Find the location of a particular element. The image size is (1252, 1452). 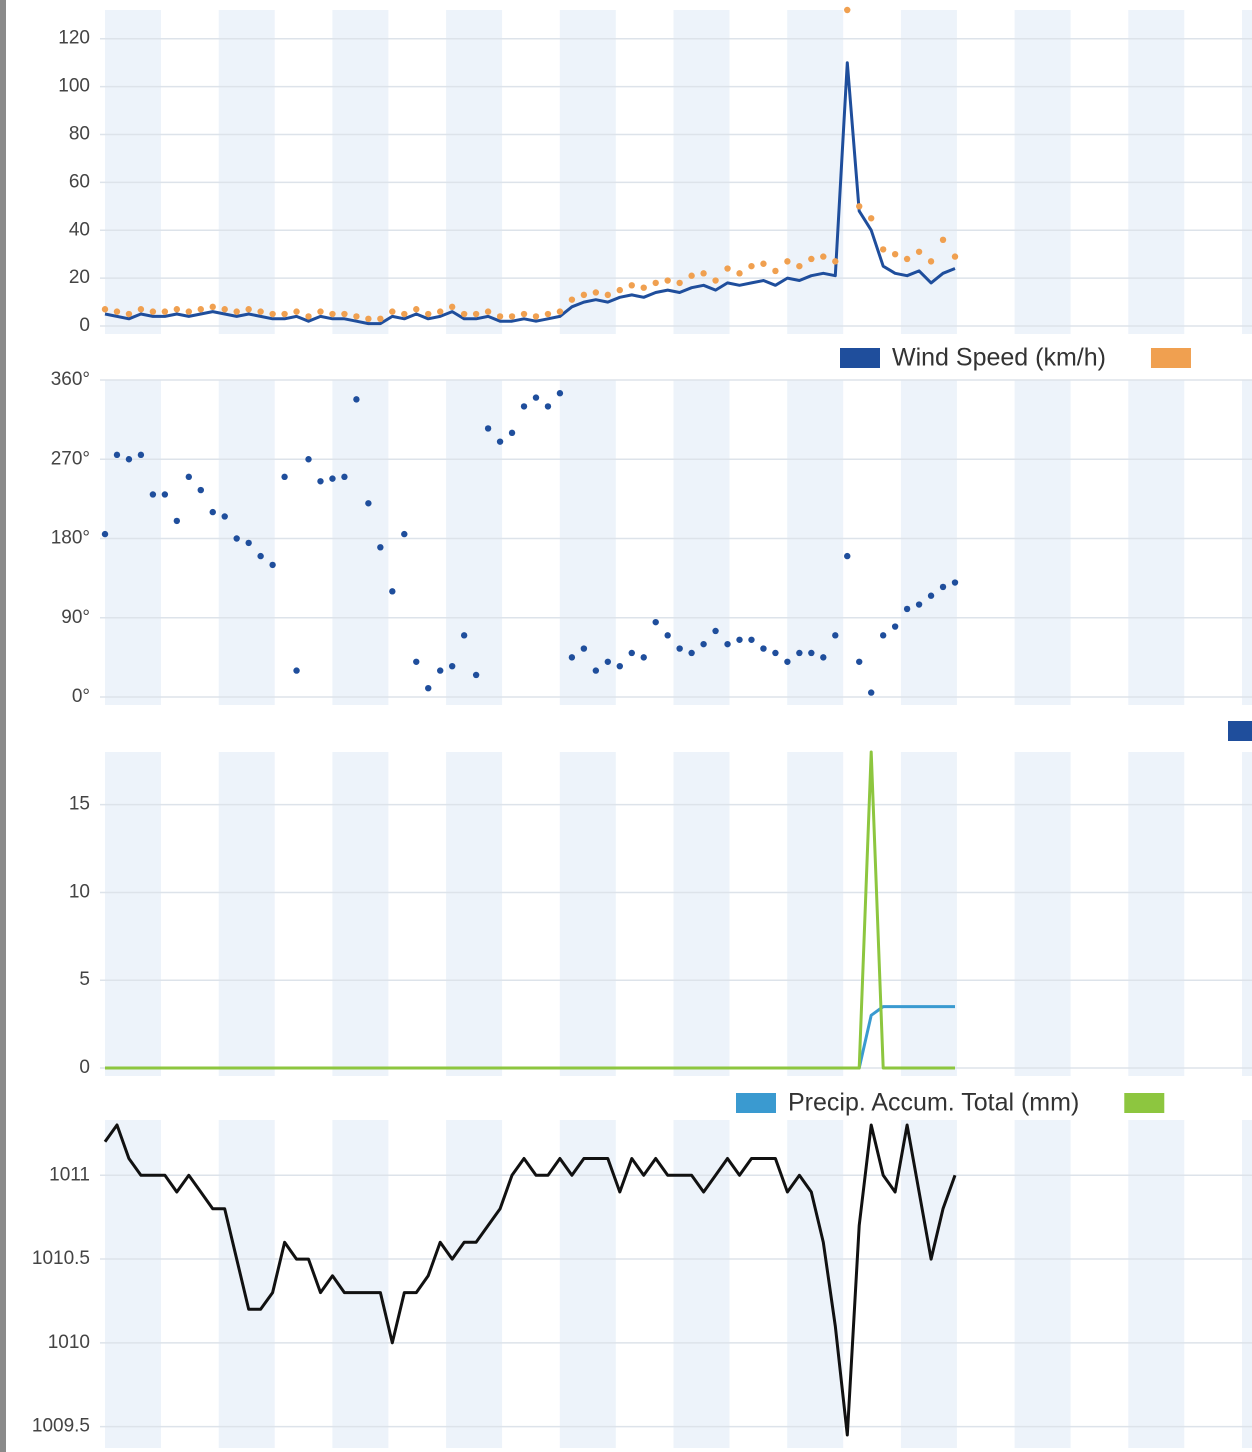

legend-label: Precip. Accum. Total (mm) is located at coordinates (933, 1103).